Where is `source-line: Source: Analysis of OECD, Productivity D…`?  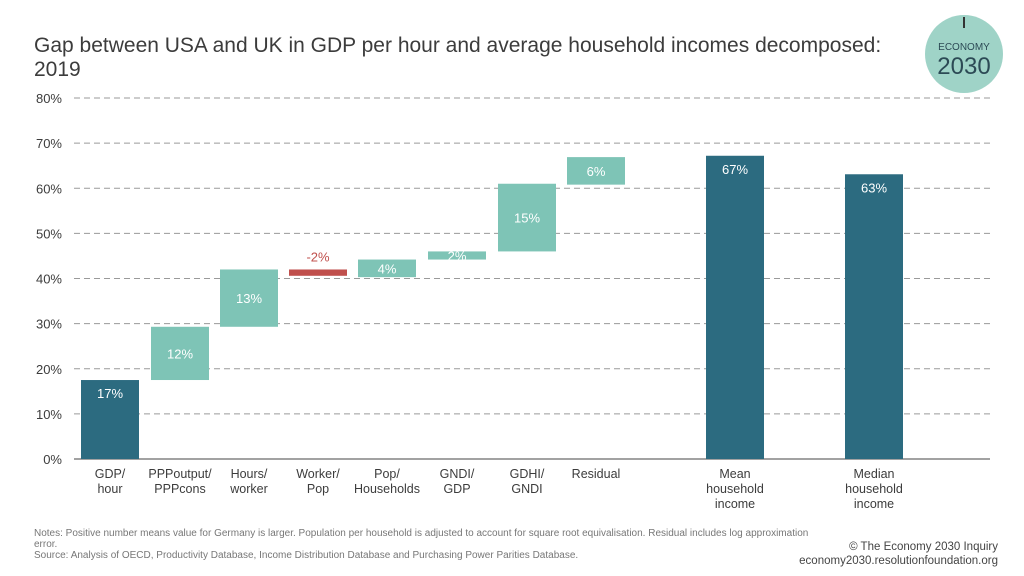
source-line: Source: Analysis of OECD, Productivity D… is located at coordinates (306, 555).